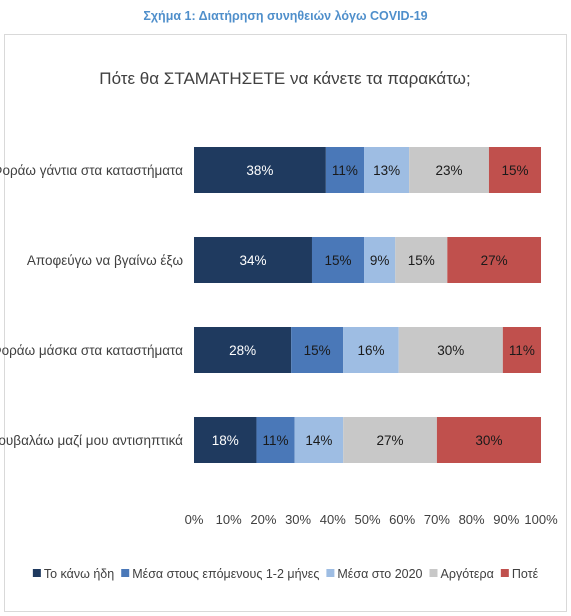 The height and width of the screenshot is (616, 571). I want to click on x-tick-label: 10%, so click(229, 519).